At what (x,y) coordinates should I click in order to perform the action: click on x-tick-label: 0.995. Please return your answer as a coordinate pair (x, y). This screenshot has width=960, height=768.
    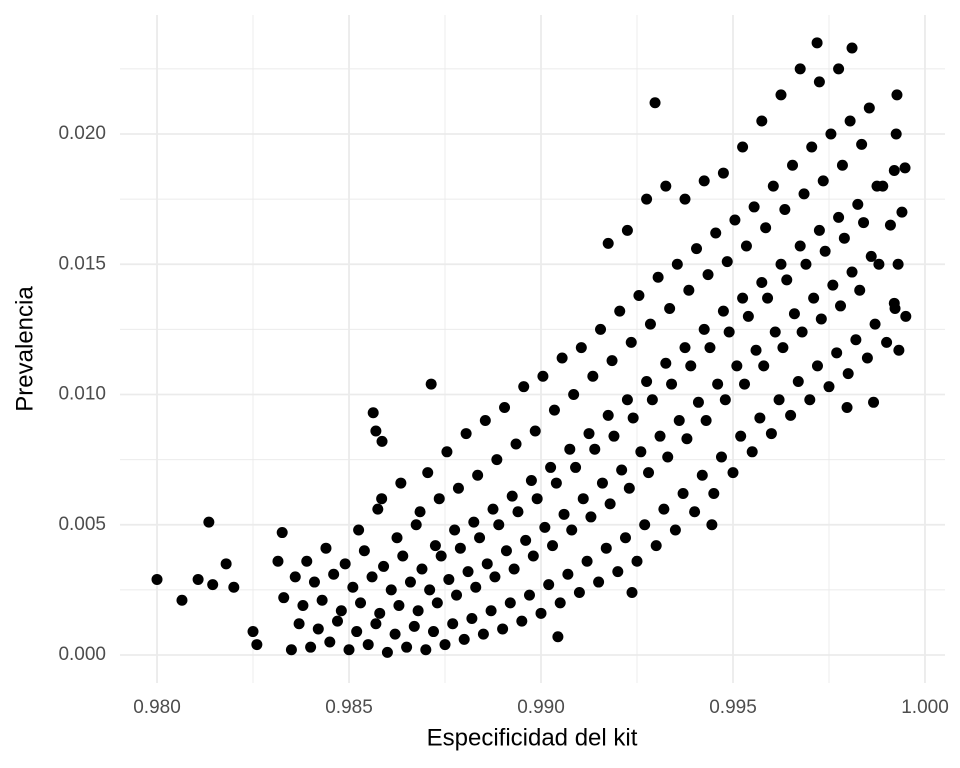
    Looking at the image, I should click on (733, 707).